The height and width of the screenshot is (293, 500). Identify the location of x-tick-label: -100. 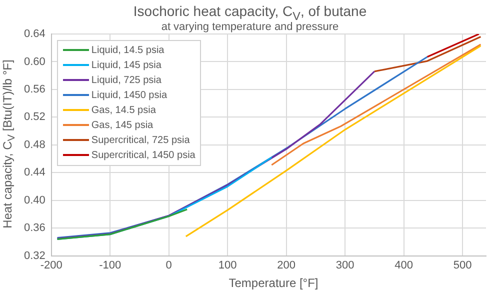
(110, 265).